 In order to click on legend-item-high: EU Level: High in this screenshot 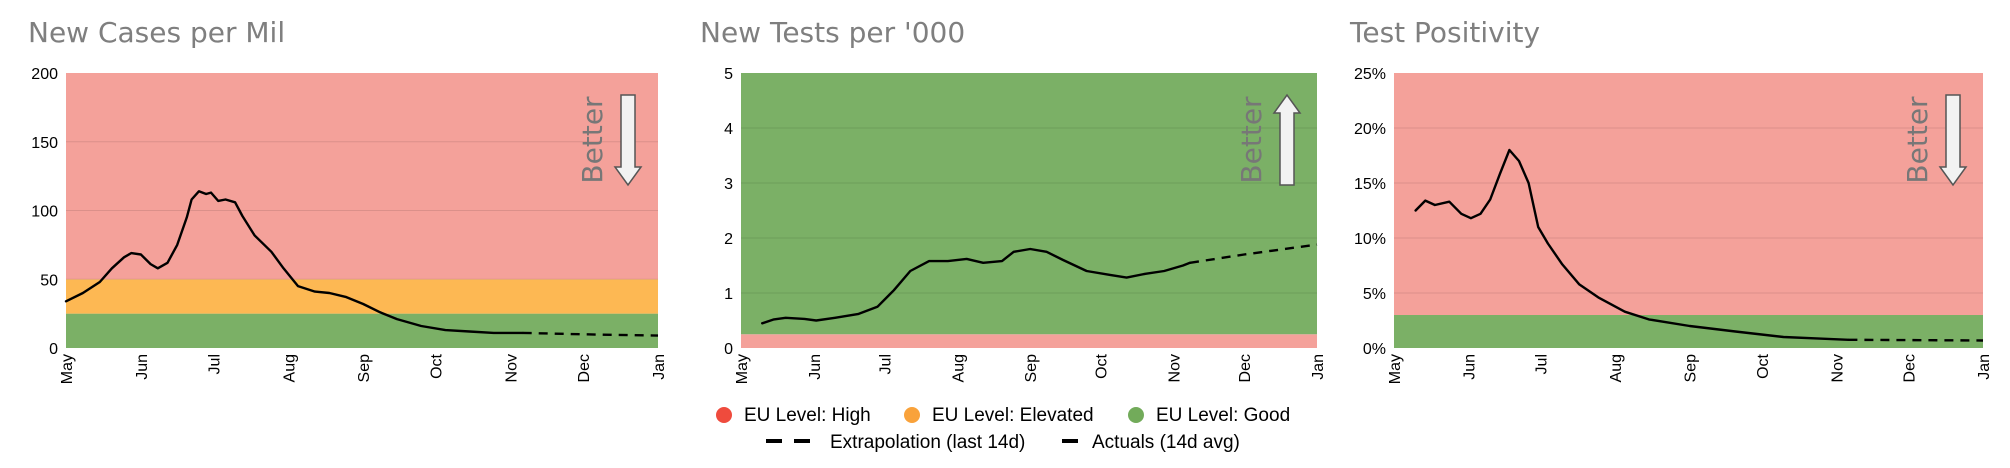, I will do `click(793, 415)`.